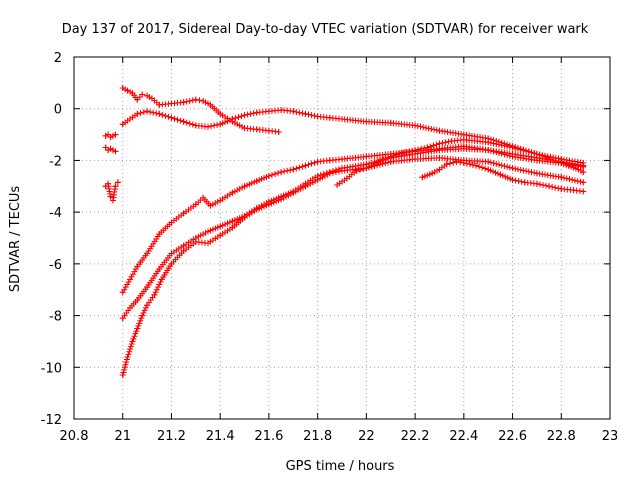 The image size is (640, 480). I want to click on y-tick-label: -6, so click(55, 265).